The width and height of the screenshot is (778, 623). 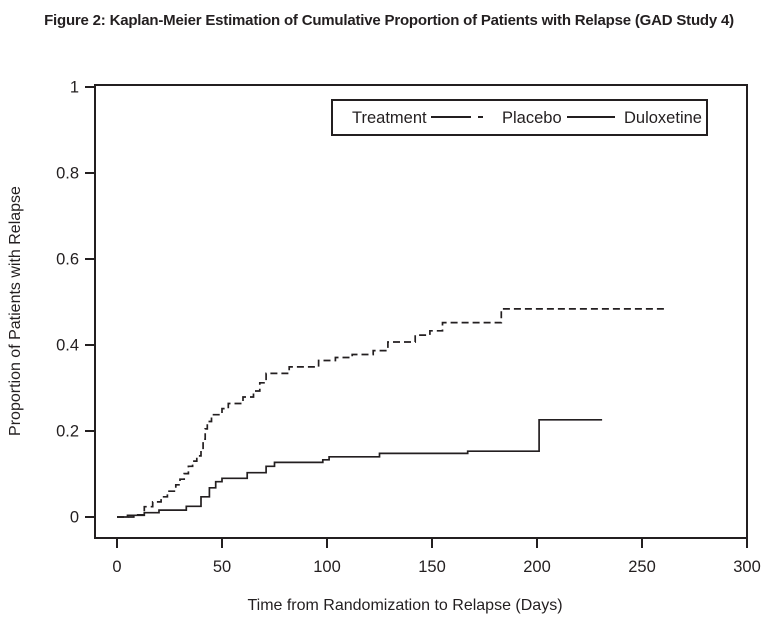 What do you see at coordinates (436, 557) in the screenshot?
I see `x-axis-ticks: 0 50 100 150 200 250 300` at bounding box center [436, 557].